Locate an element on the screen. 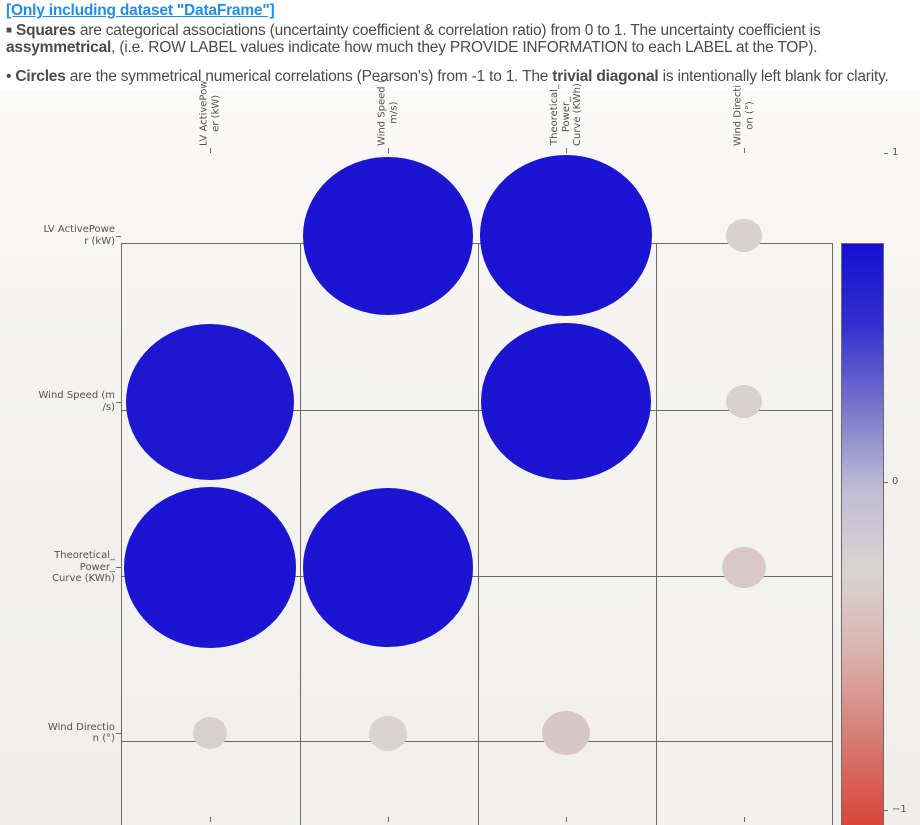 This screenshot has height=825, width=920. trivial-diagonal-keyword: trivial diagonal is located at coordinates (605, 76).